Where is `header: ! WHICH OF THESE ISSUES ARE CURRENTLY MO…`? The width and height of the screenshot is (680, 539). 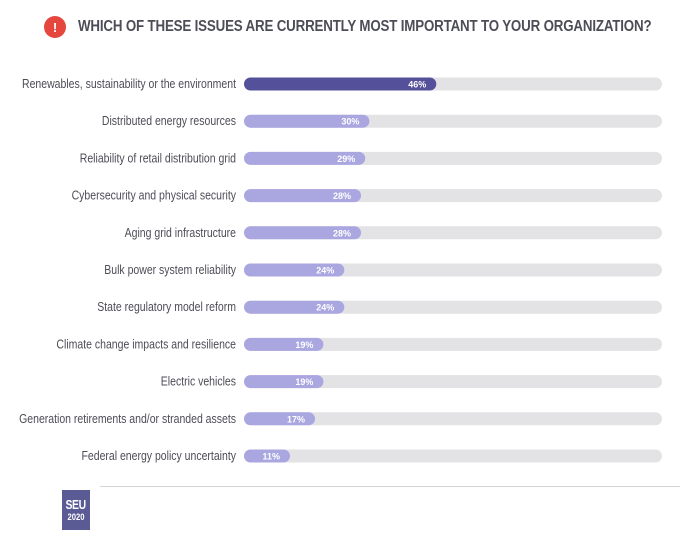 header: ! WHICH OF THESE ISSUES ARE CURRENTLY MO… is located at coordinates (362, 27).